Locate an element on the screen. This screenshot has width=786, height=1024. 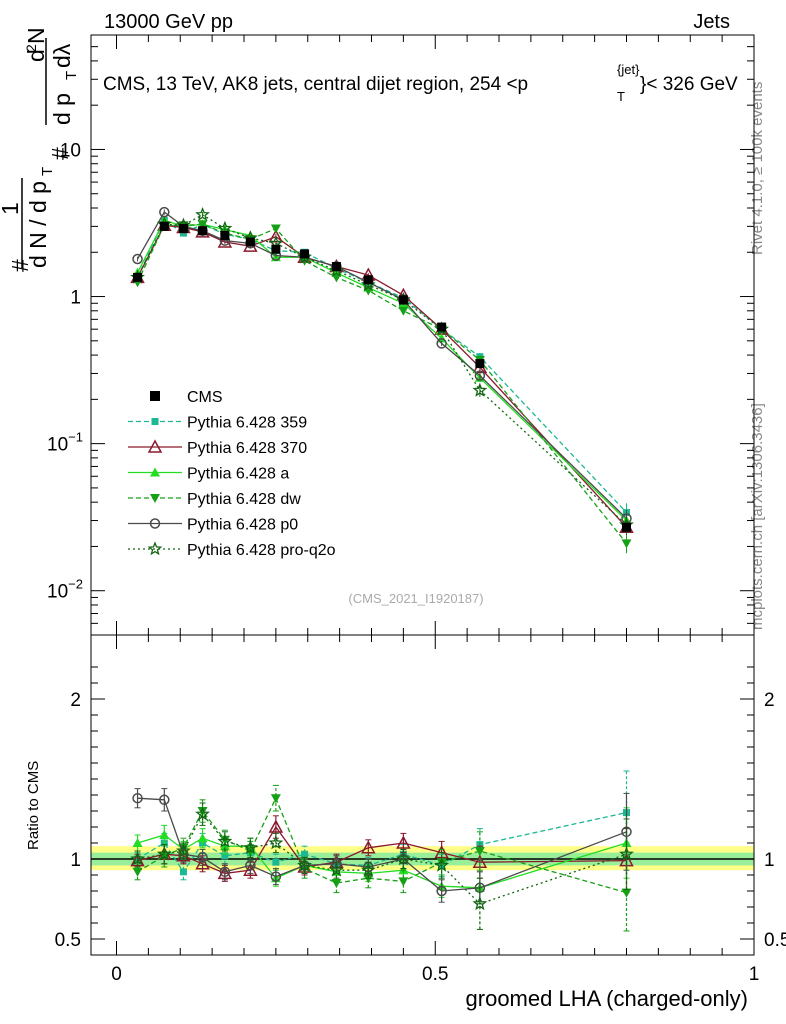
ratio-y-tick-label: 1 is located at coordinates (75, 860).